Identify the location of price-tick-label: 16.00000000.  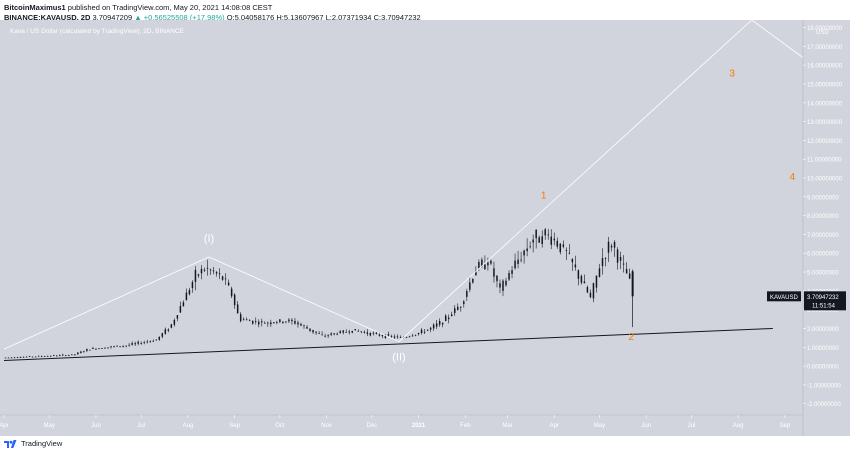
(825, 67).